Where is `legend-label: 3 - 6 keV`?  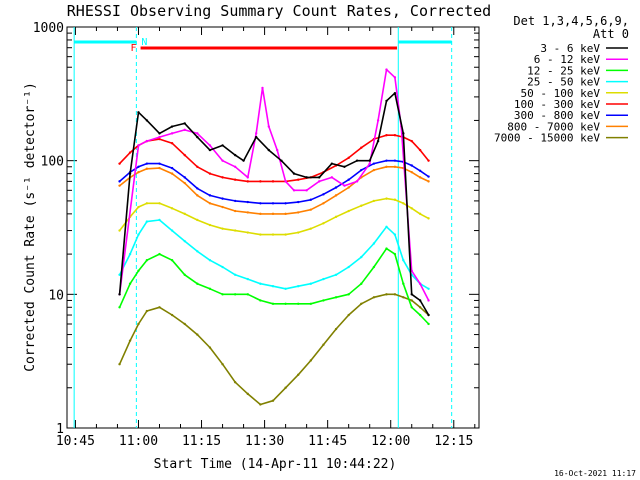 legend-label: 3 - 6 keV is located at coordinates (570, 48).